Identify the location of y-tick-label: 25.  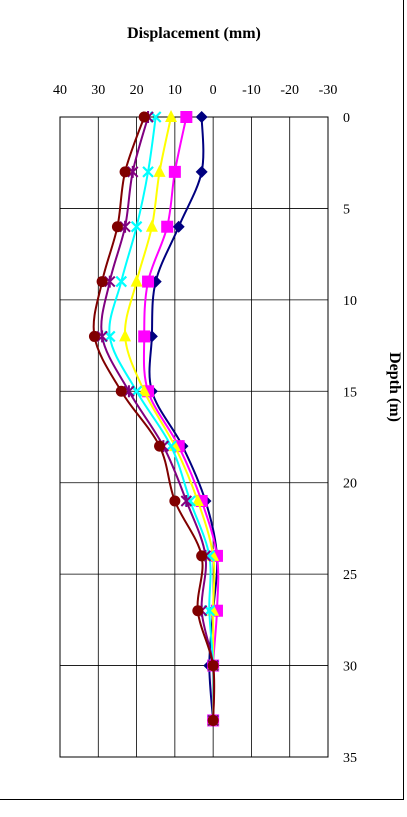
(350, 575).